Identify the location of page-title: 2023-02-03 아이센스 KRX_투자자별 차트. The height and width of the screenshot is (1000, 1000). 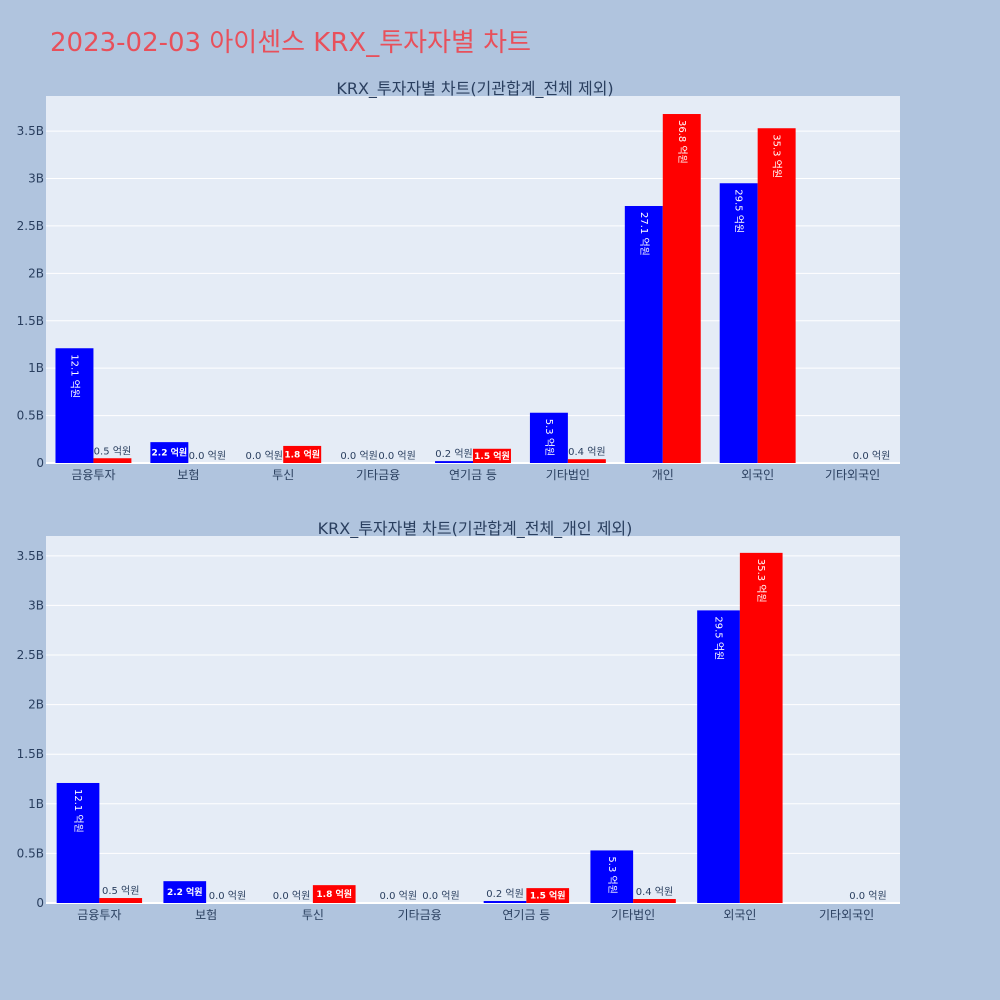
(291, 43).